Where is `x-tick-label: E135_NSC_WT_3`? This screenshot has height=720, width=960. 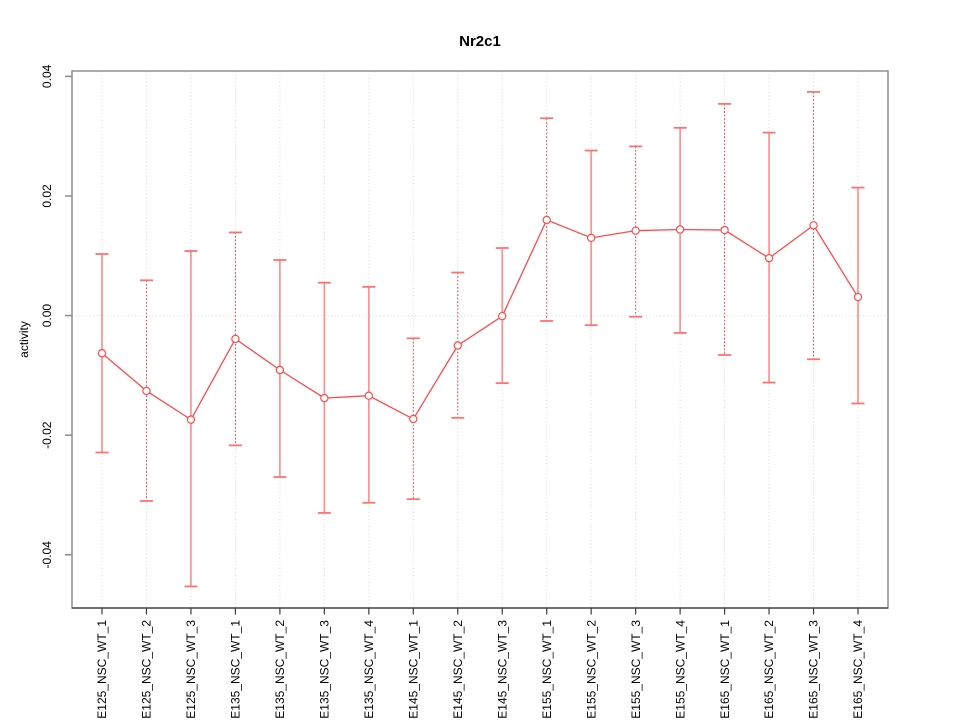 x-tick-label: E135_NSC_WT_3 is located at coordinates (325, 669).